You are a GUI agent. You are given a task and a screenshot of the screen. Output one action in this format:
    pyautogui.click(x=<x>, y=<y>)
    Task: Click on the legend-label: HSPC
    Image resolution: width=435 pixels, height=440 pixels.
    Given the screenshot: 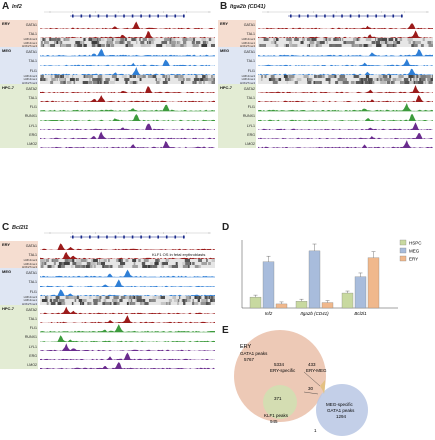 What is the action you would take?
    pyautogui.click(x=415, y=243)
    